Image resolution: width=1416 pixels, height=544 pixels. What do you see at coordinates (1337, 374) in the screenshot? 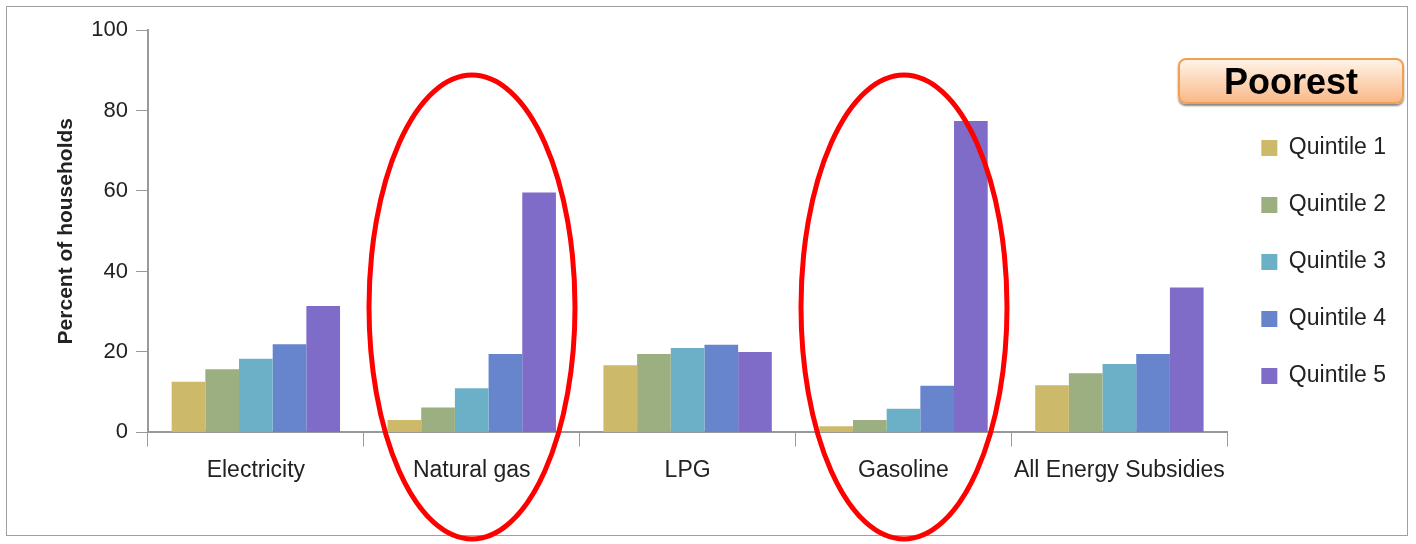
I see `legend-label: Quintile 5` at bounding box center [1337, 374].